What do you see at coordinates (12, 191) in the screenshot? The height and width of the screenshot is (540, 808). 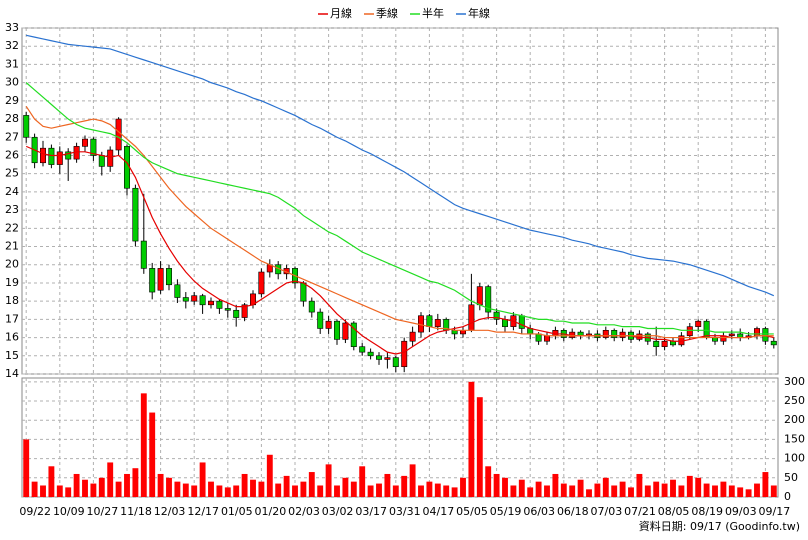 I see `y-tick-label: 24` at bounding box center [12, 191].